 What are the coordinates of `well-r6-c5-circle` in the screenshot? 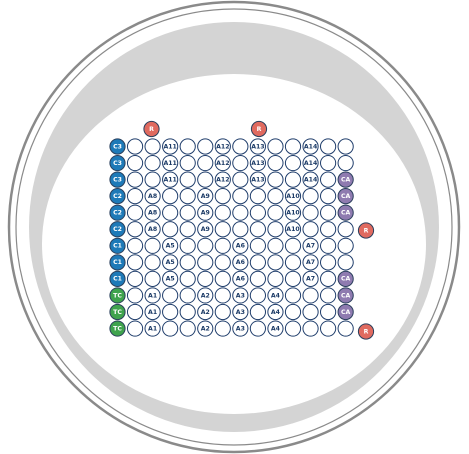 It's located at (205, 245).